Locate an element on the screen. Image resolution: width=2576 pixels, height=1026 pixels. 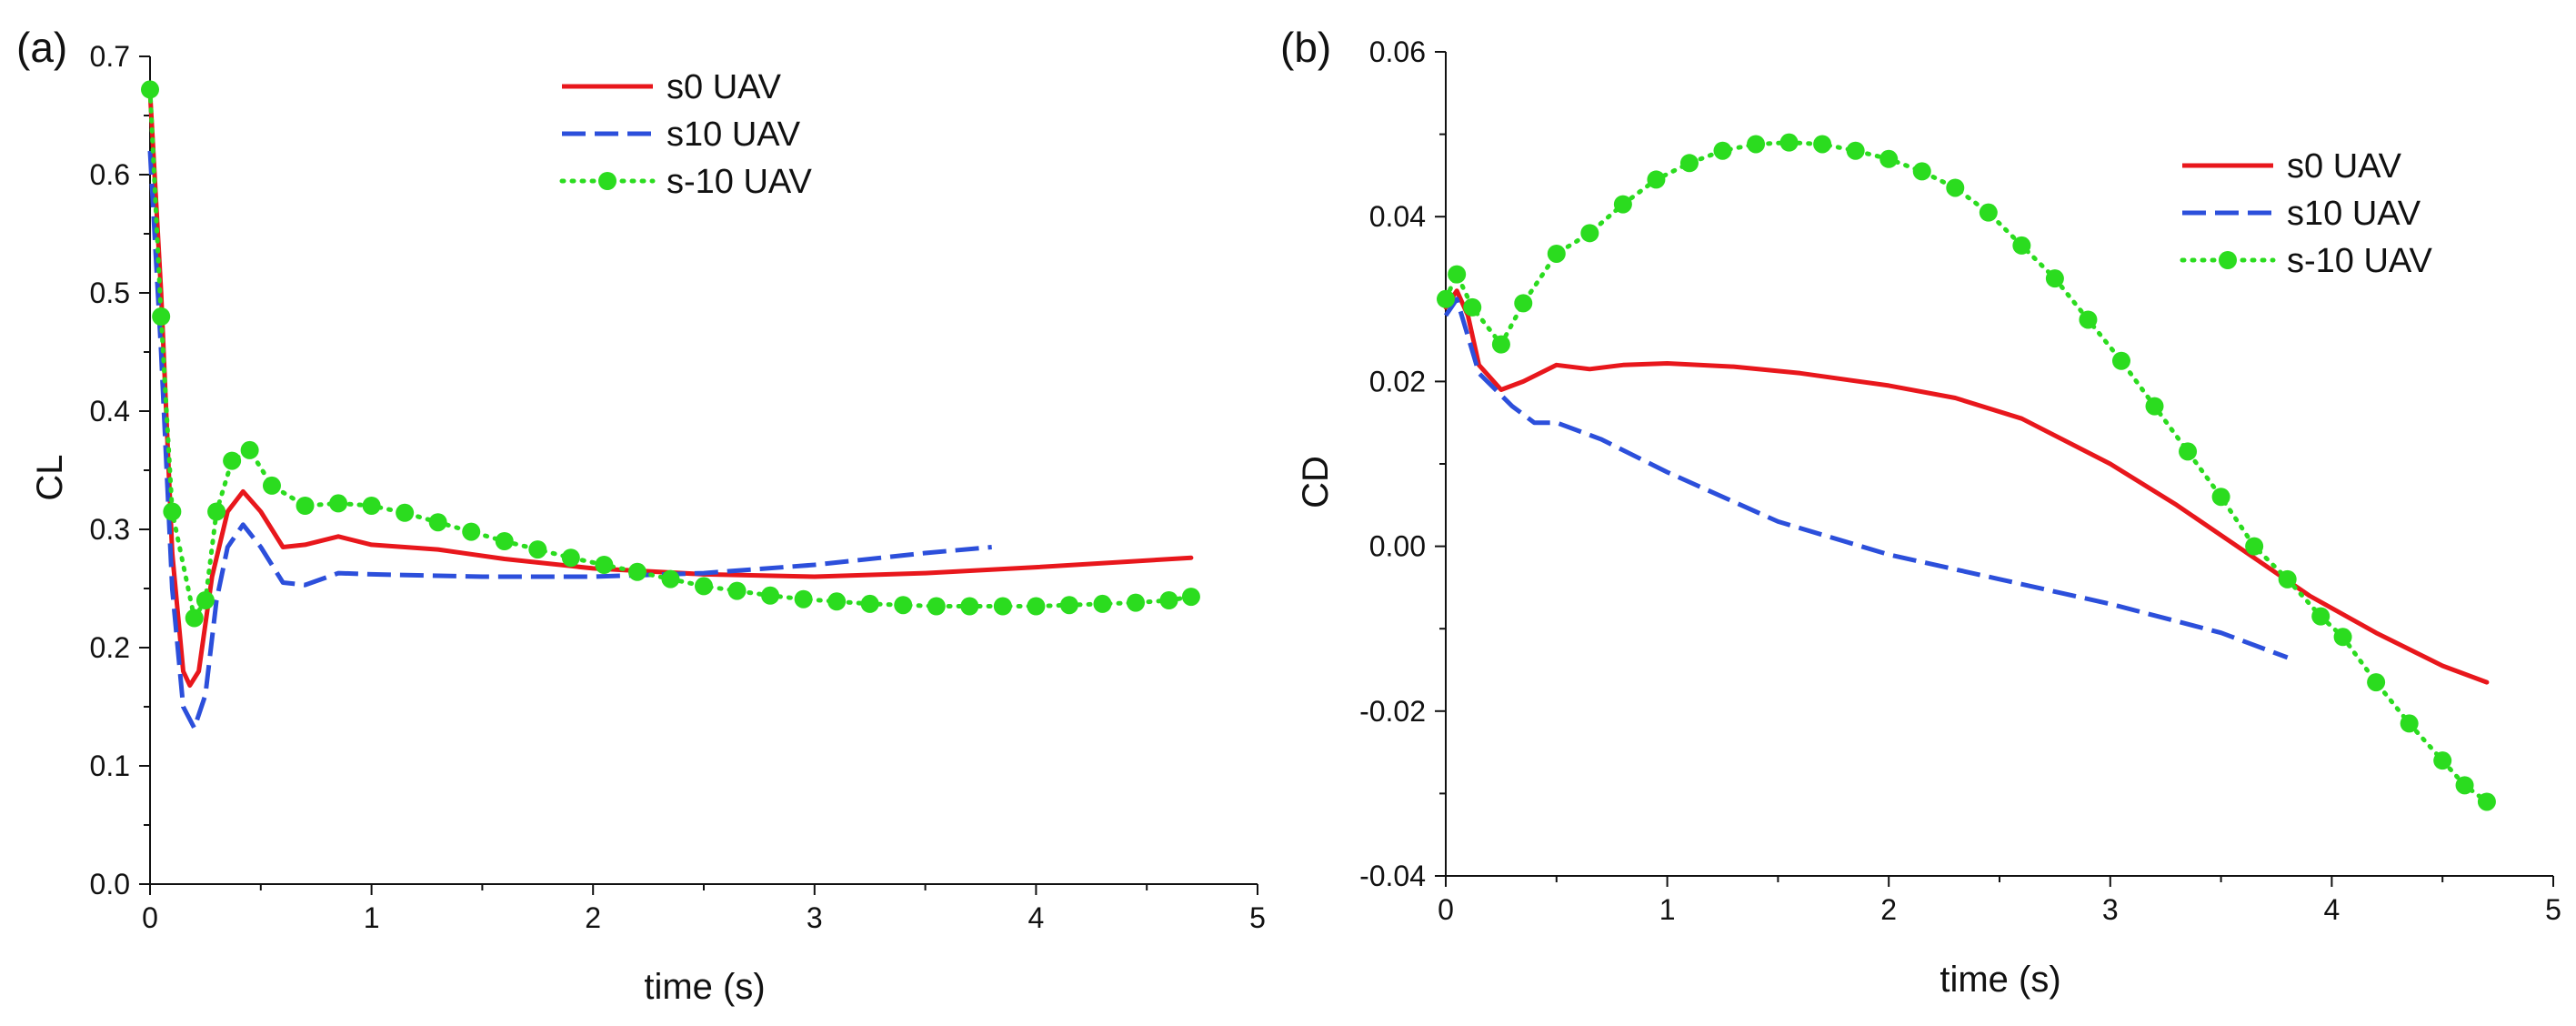
y-tick-label: 0.7 is located at coordinates (110, 56).